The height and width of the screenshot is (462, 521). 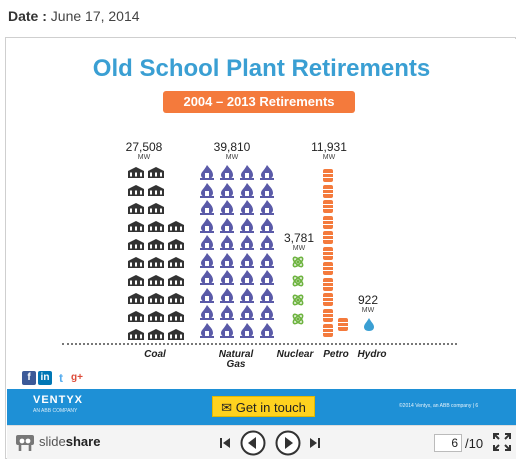 What do you see at coordinates (369, 324) in the screenshot?
I see `water-drop-icon` at bounding box center [369, 324].